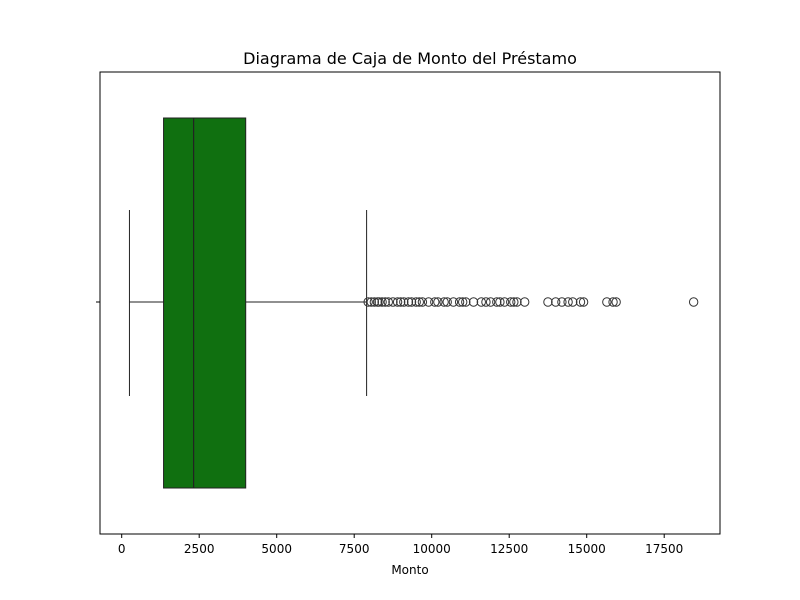 This screenshot has height=600, width=800. I want to click on x-tick-label: 5000, so click(276, 549).